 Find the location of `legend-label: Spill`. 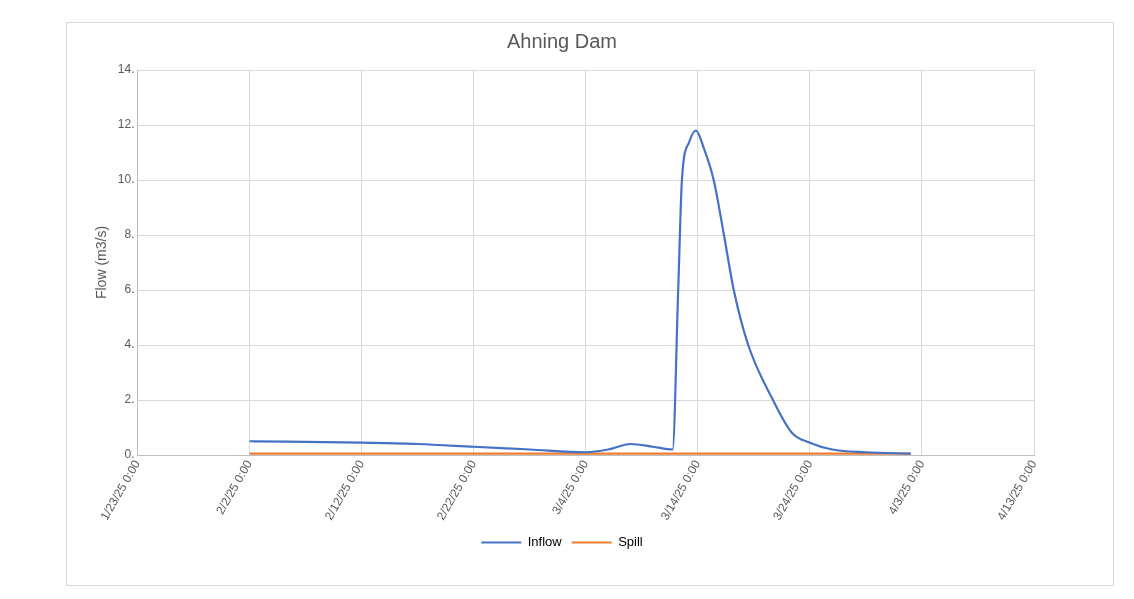

legend-label: Spill is located at coordinates (630, 542).